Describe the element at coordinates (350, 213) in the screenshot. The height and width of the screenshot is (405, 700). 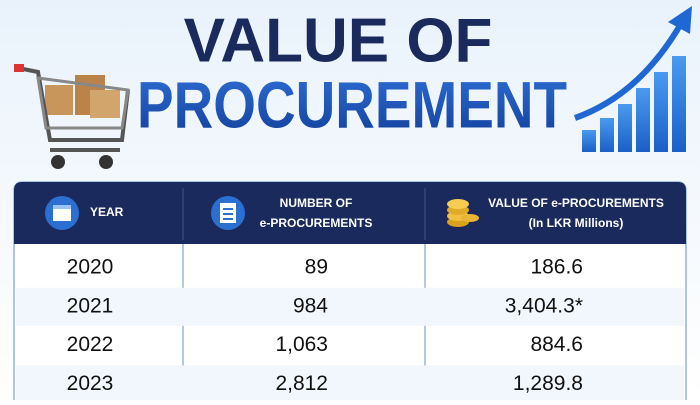
I see `table-header` at that location.